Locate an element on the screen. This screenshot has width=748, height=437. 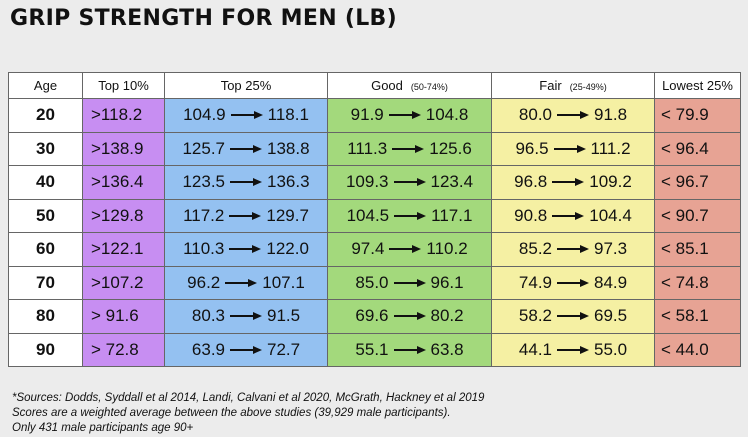
header-label: Lowest 25% is located at coordinates (697, 85).